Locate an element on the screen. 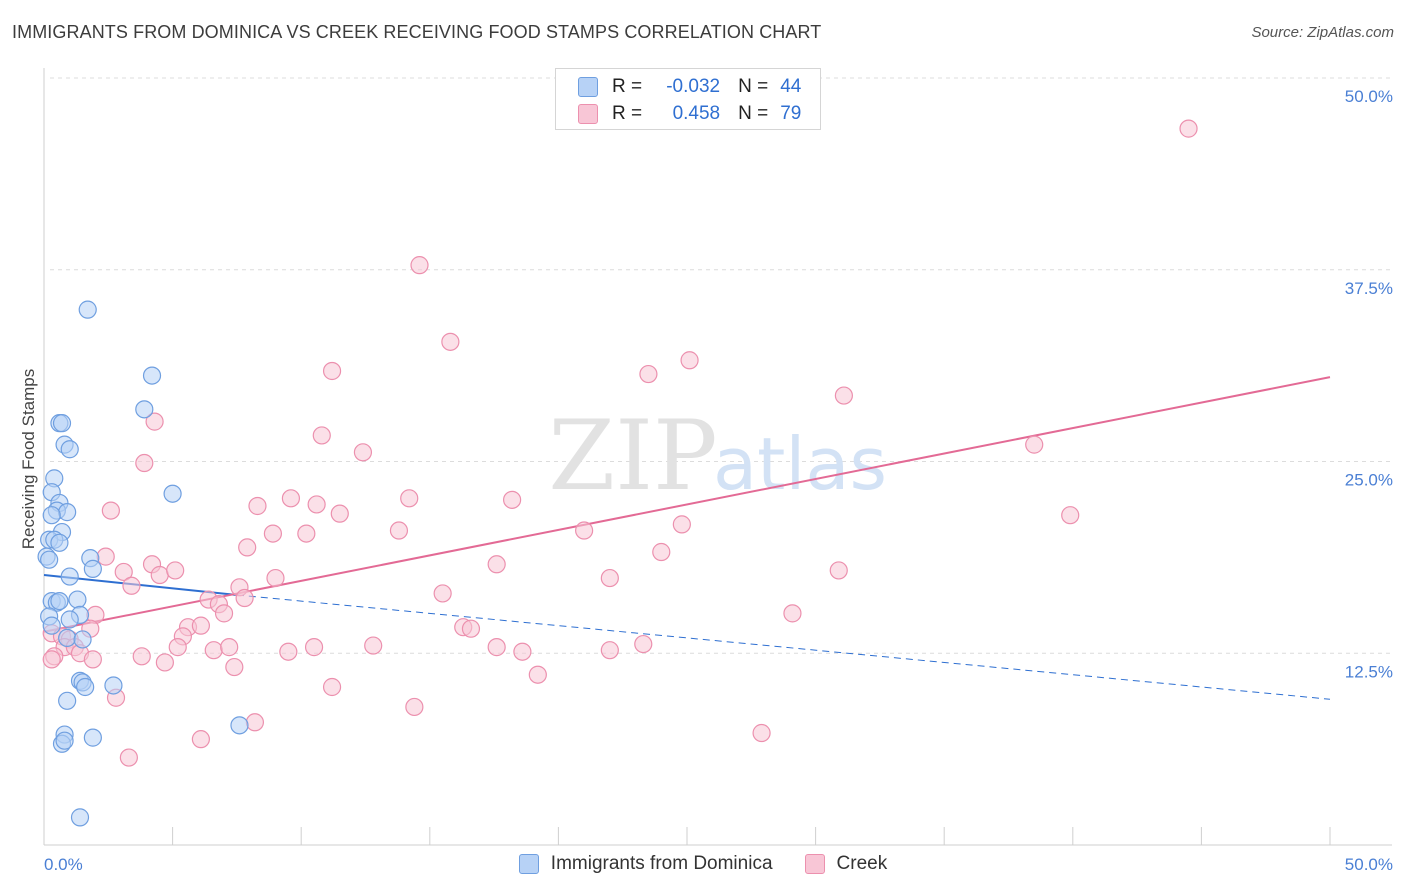 This screenshot has height=892, width=1406. n-label: N = is located at coordinates (753, 86).